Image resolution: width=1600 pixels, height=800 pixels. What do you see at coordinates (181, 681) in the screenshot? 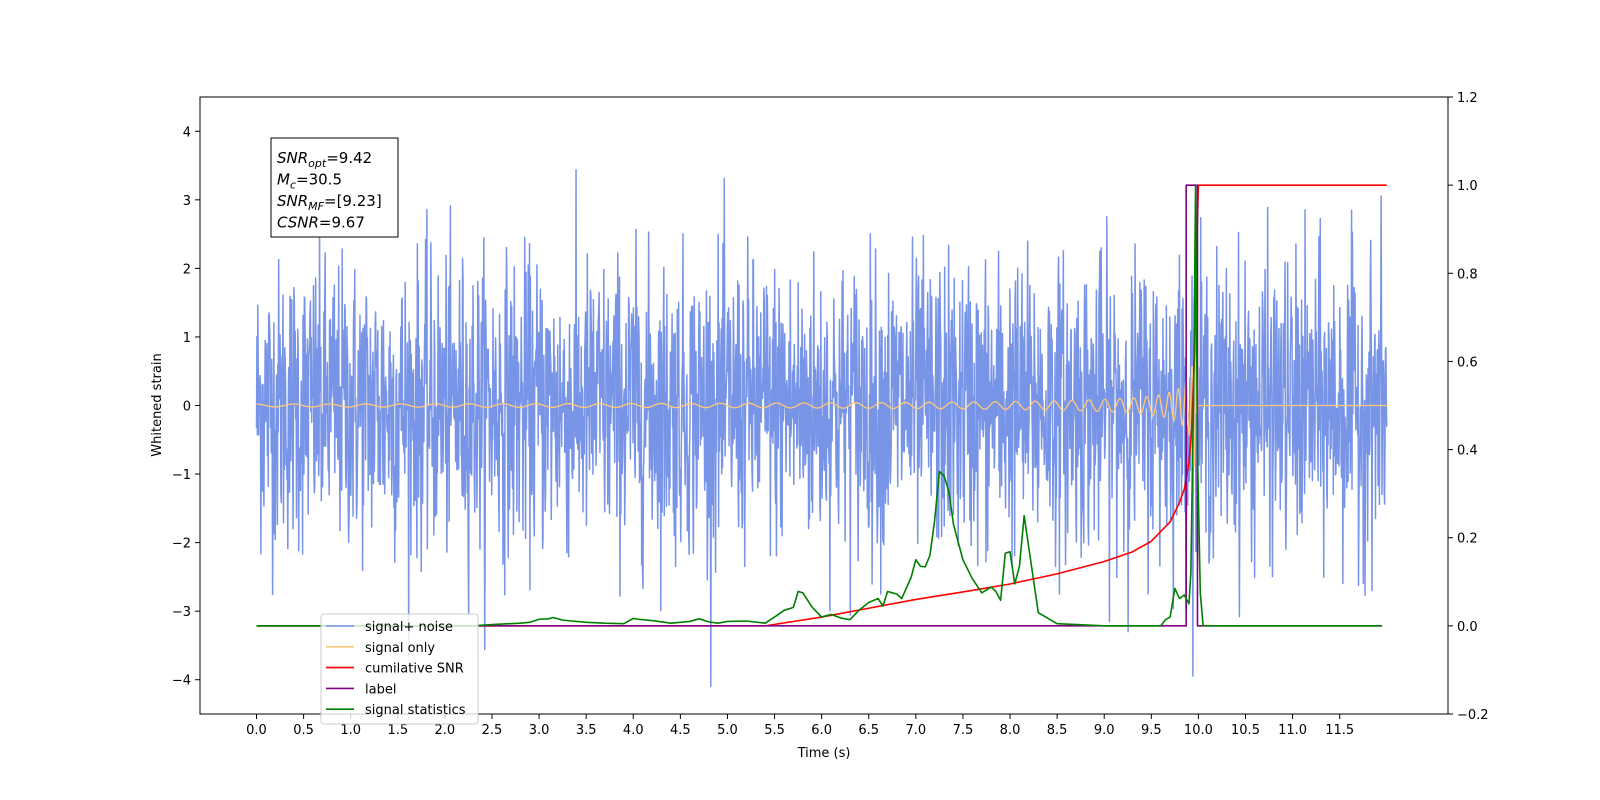
I see `y-left-tick-label: −4` at bounding box center [181, 681].